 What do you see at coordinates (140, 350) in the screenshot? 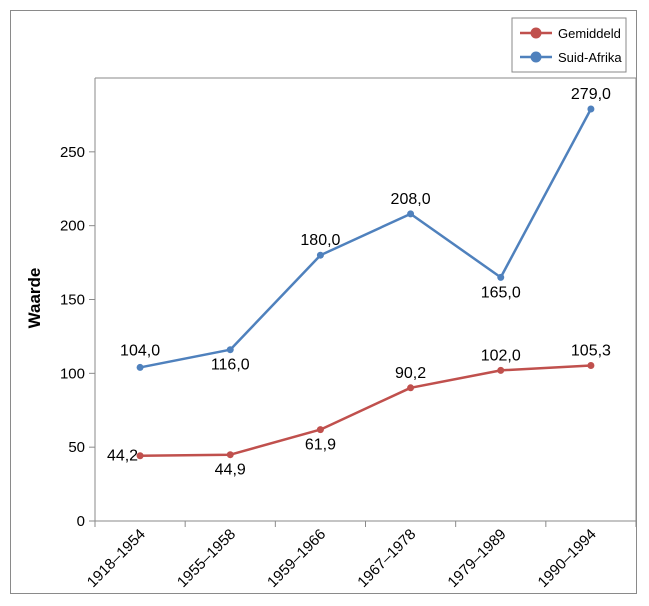
I see `data-label: 104,0` at bounding box center [140, 350].